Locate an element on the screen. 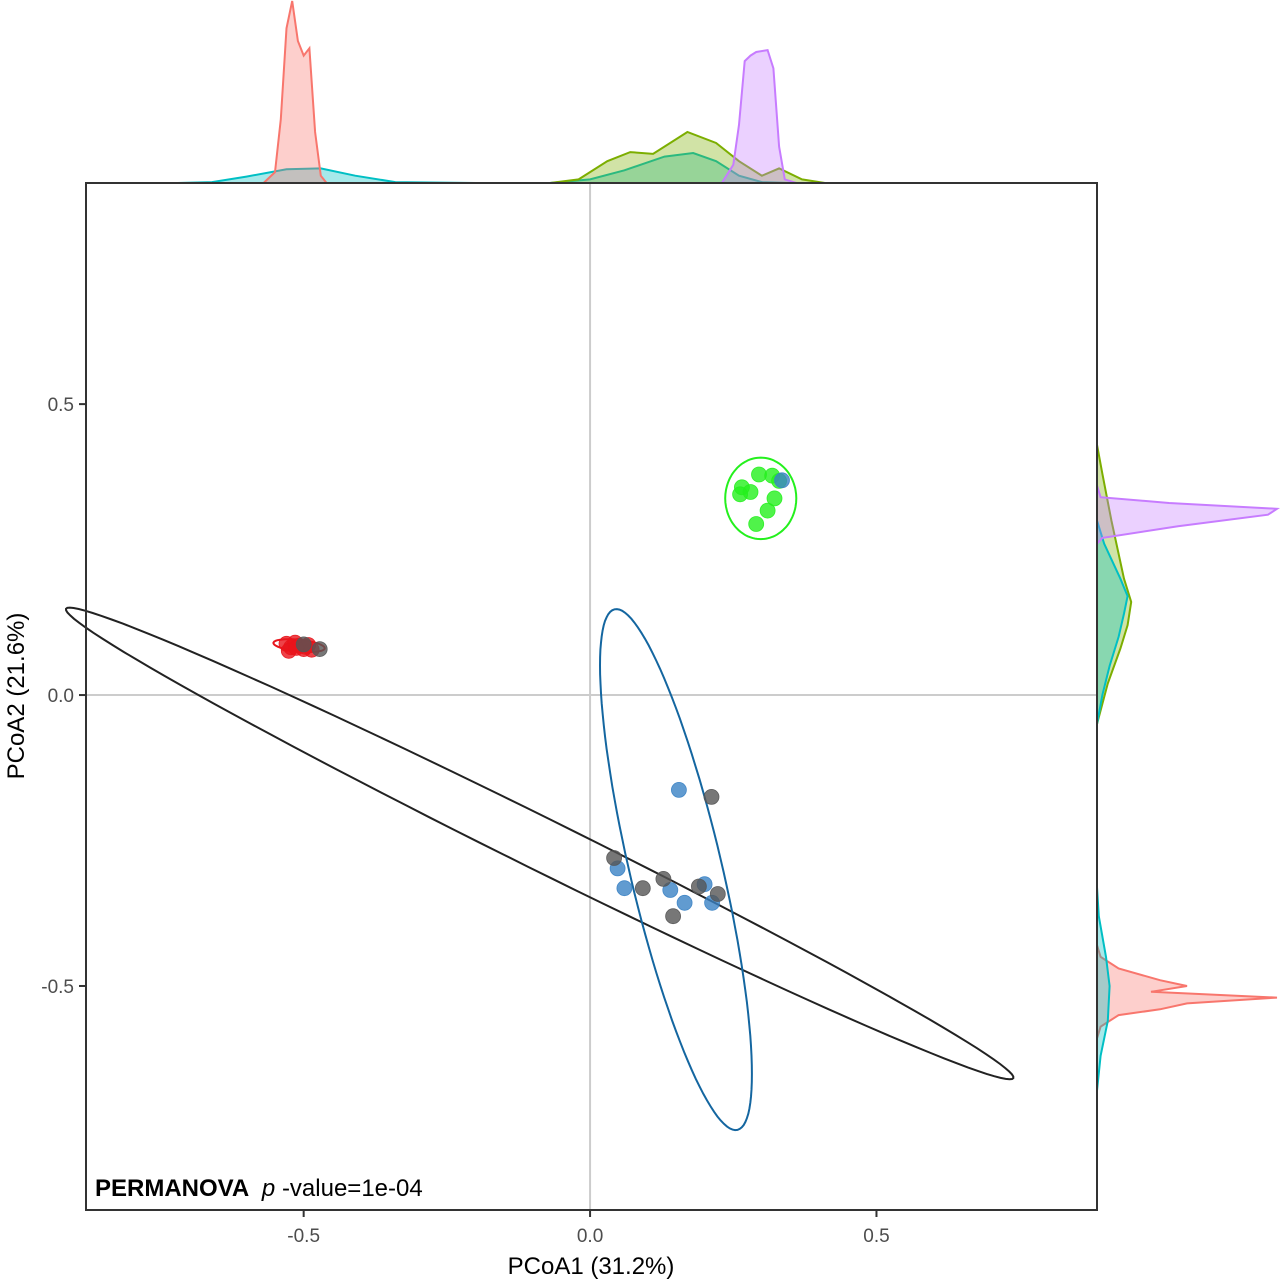 The width and height of the screenshot is (1280, 1280). x-tick-label: -0.5 is located at coordinates (303, 1236).